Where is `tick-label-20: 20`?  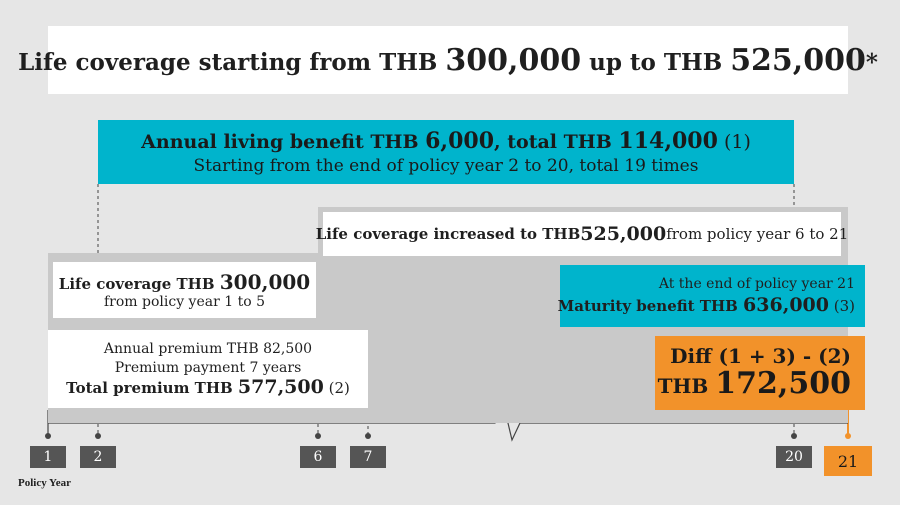
tick-label-20: 20 is located at coordinates (794, 457).